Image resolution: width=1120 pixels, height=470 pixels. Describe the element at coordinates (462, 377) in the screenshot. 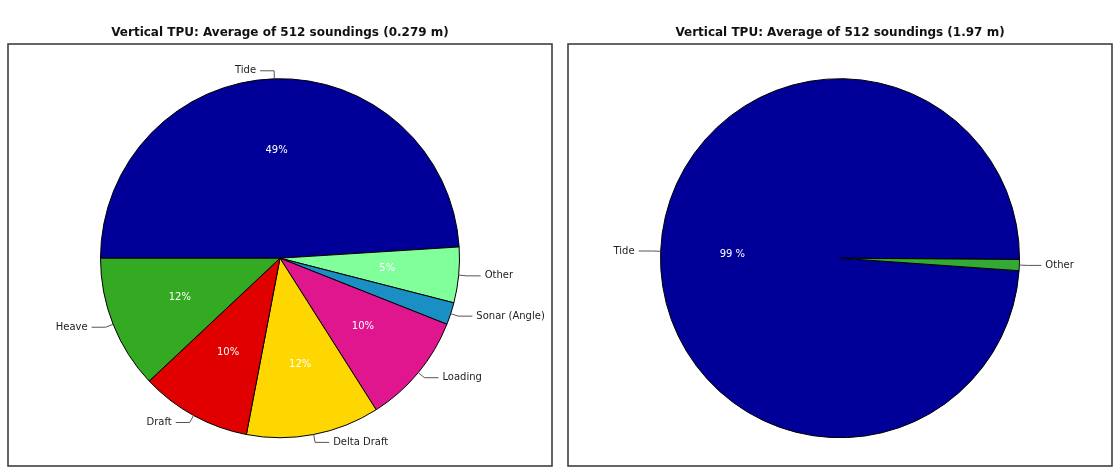

I see `slice-label: Loading` at that location.